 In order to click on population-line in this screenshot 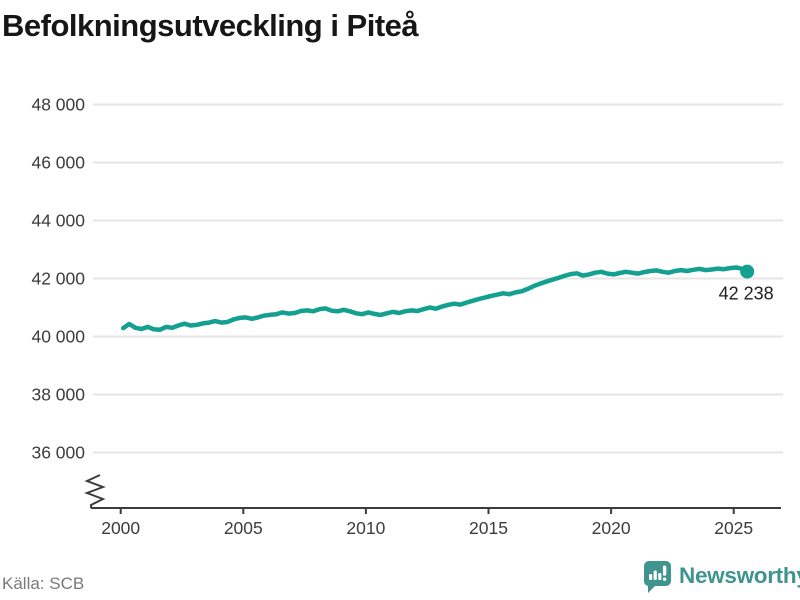, I will do `click(435, 299)`.